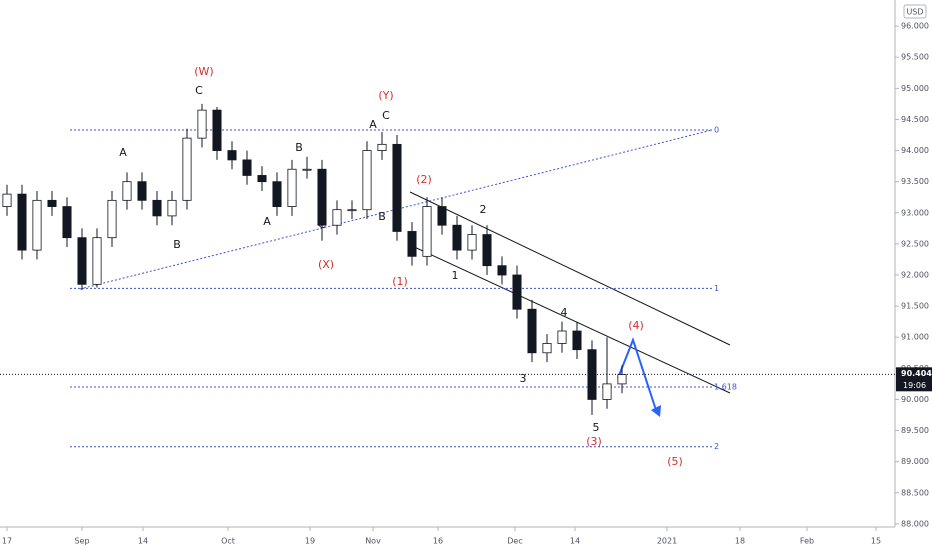 The height and width of the screenshot is (550, 932). I want to click on wave-label: (Y), so click(385, 95).